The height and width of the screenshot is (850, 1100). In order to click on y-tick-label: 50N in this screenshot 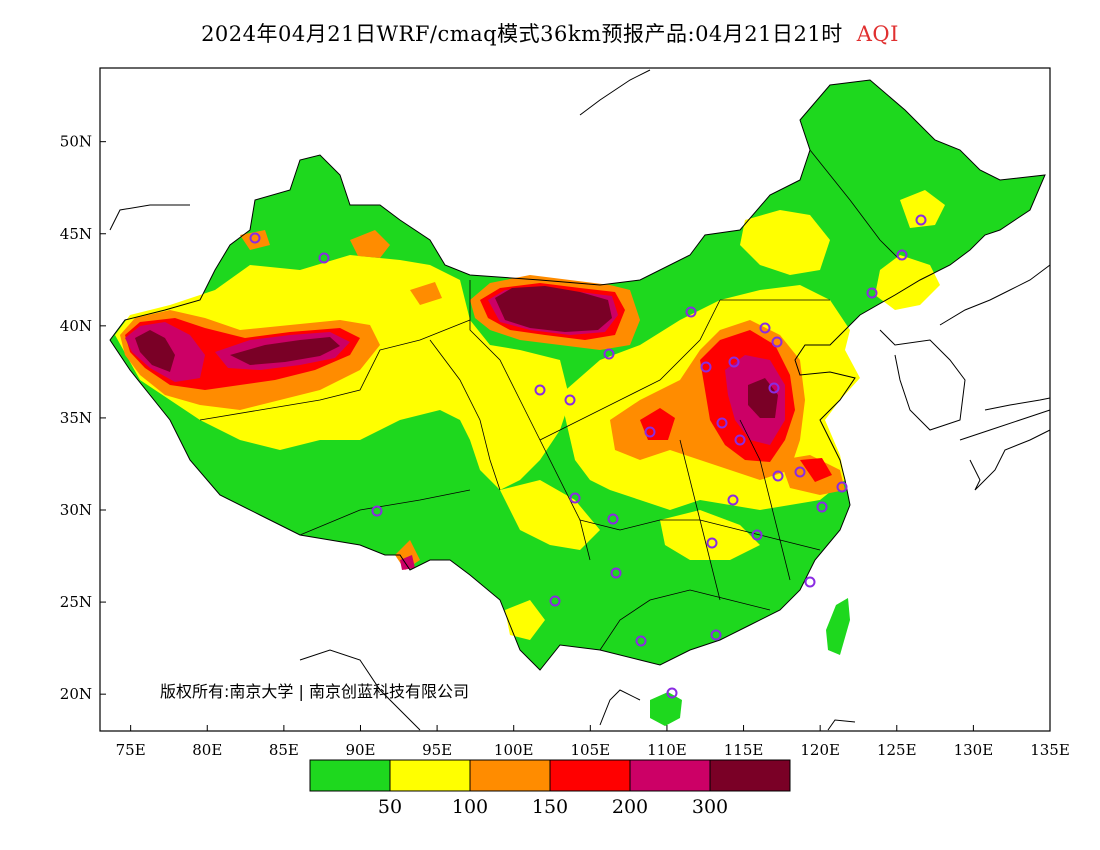, I will do `click(76, 142)`.